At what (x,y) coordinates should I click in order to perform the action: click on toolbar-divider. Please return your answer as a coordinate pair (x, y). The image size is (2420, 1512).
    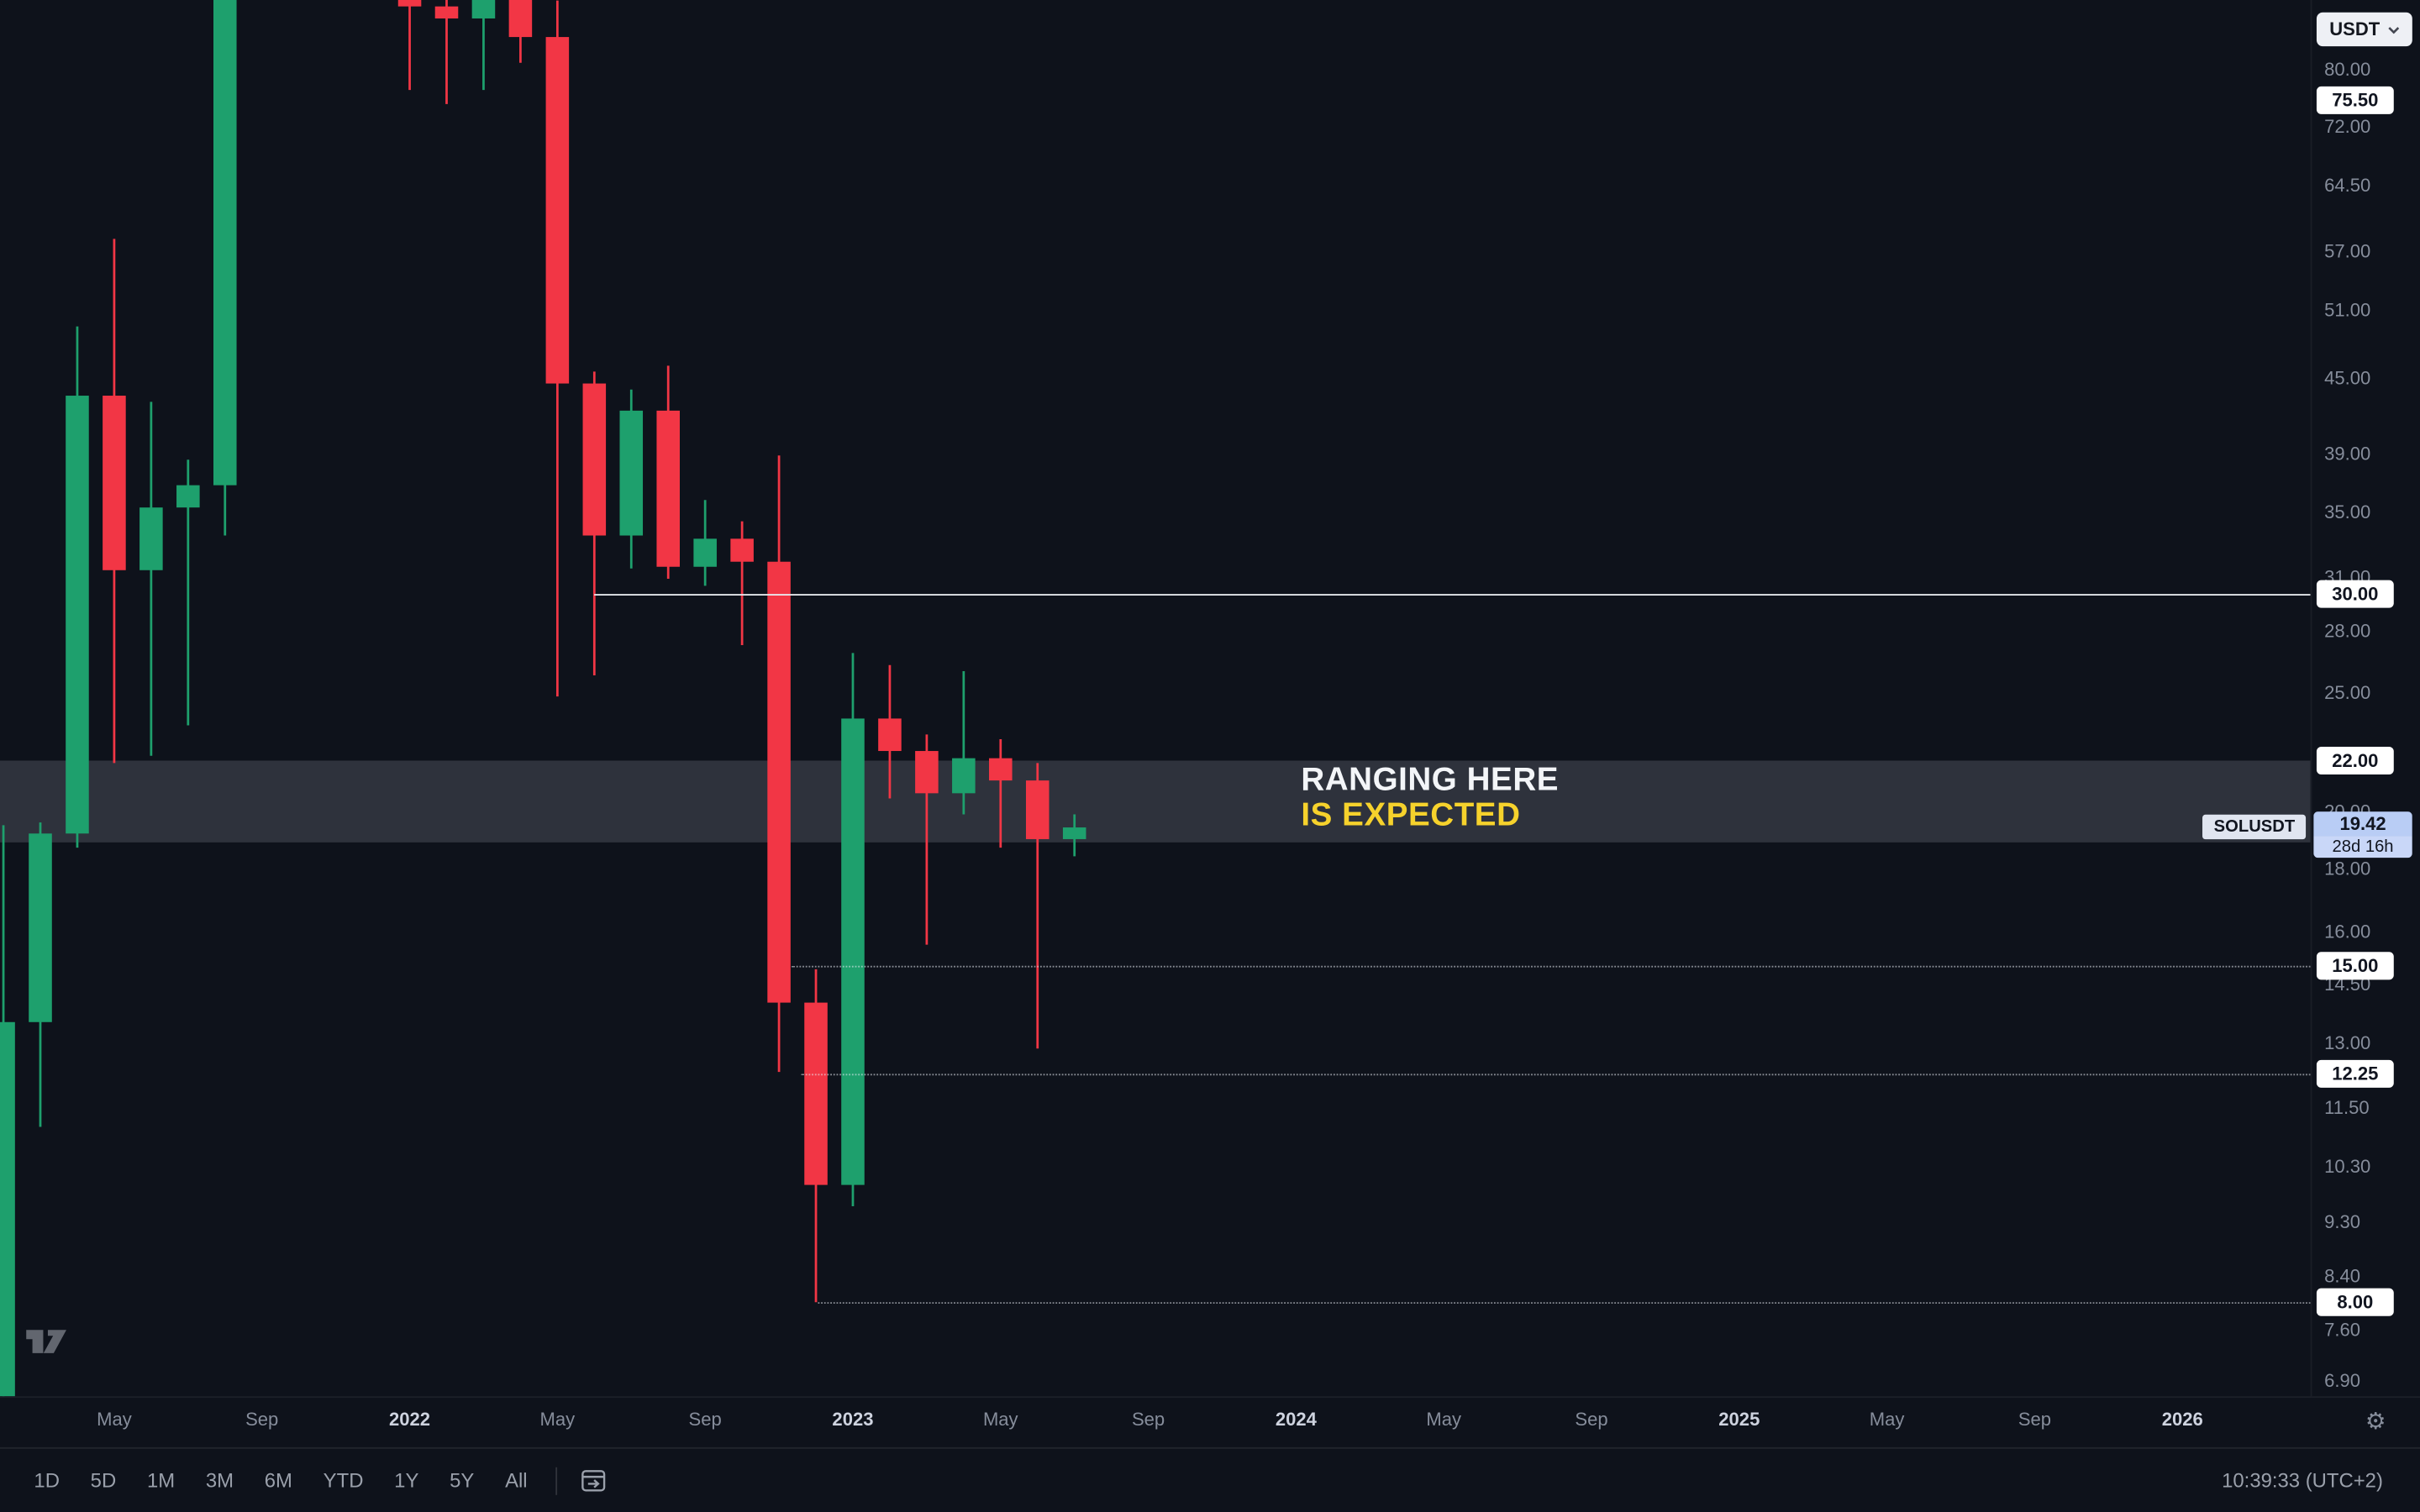
    Looking at the image, I should click on (556, 1480).